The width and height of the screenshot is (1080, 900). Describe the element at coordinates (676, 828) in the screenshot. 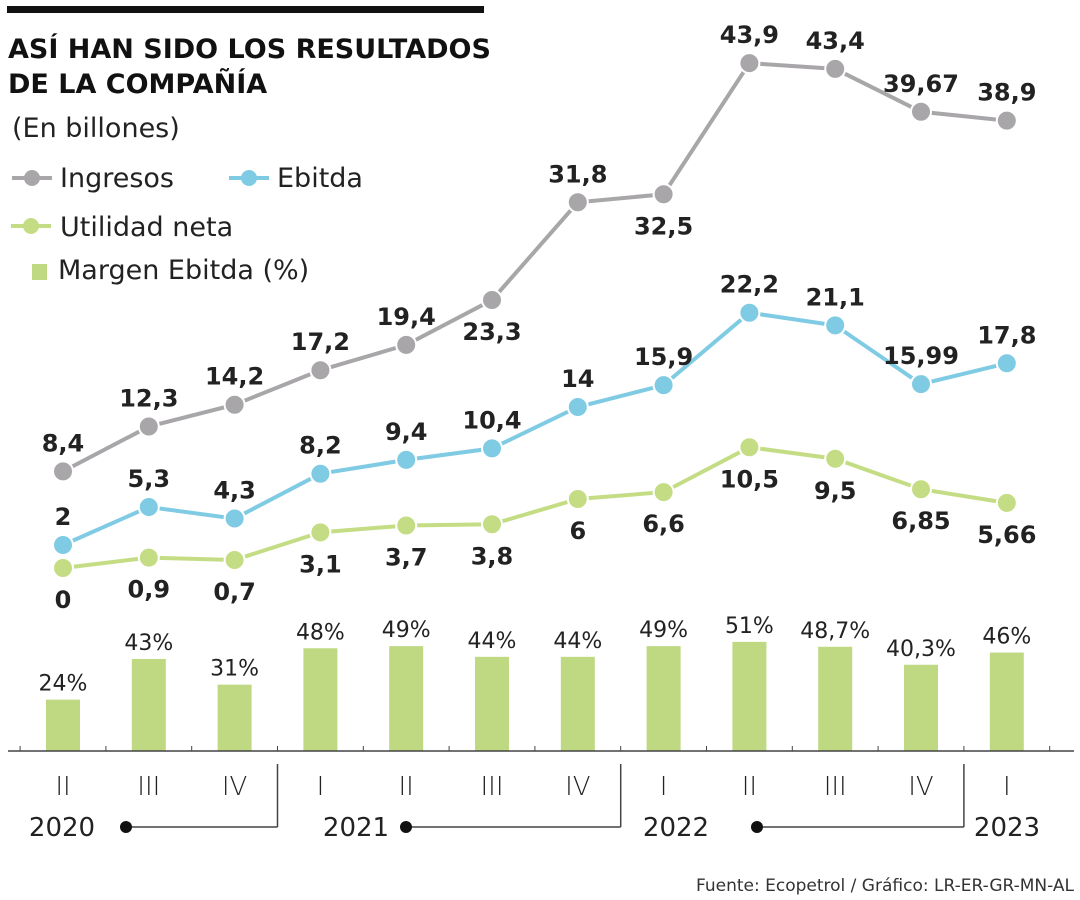

I see `year-label: 2022` at that location.